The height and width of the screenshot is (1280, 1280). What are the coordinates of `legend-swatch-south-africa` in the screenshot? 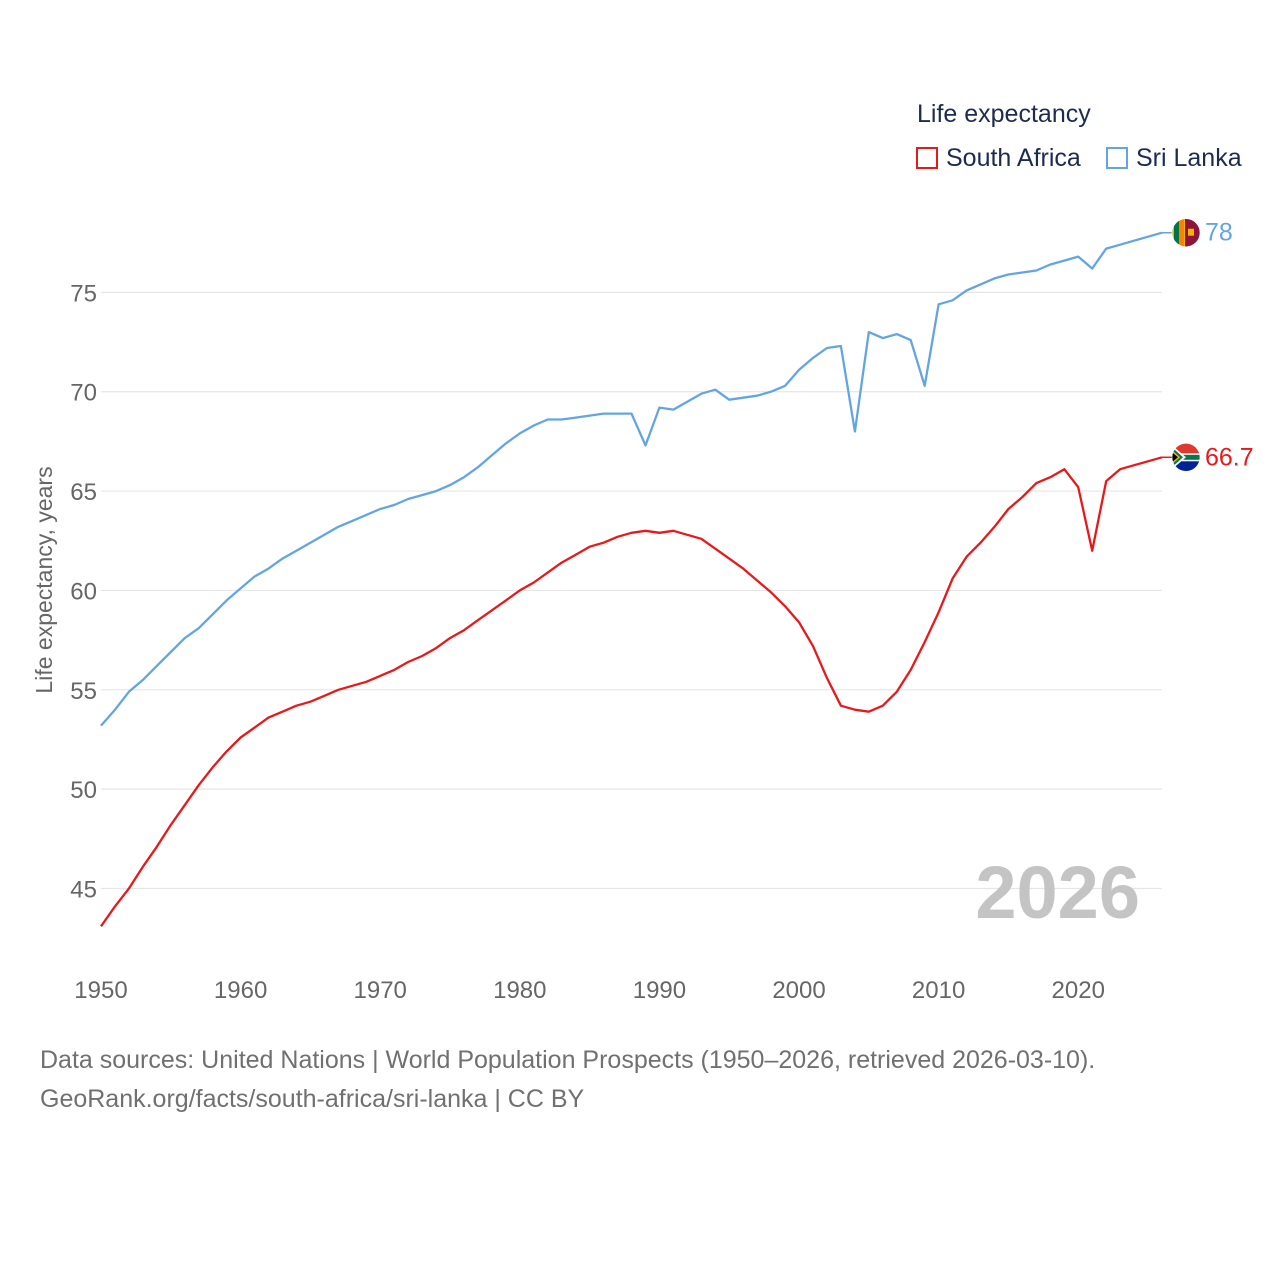 It's located at (927, 158).